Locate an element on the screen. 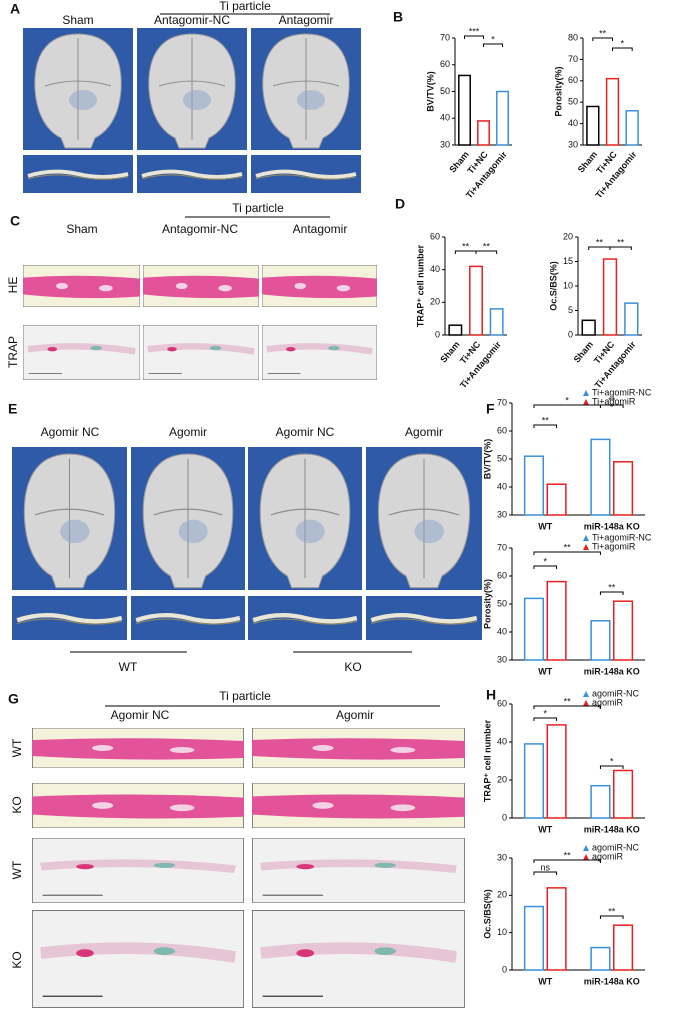 Image resolution: width=685 pixels, height=1014 pixels. row-label: HE is located at coordinates (13, 285).